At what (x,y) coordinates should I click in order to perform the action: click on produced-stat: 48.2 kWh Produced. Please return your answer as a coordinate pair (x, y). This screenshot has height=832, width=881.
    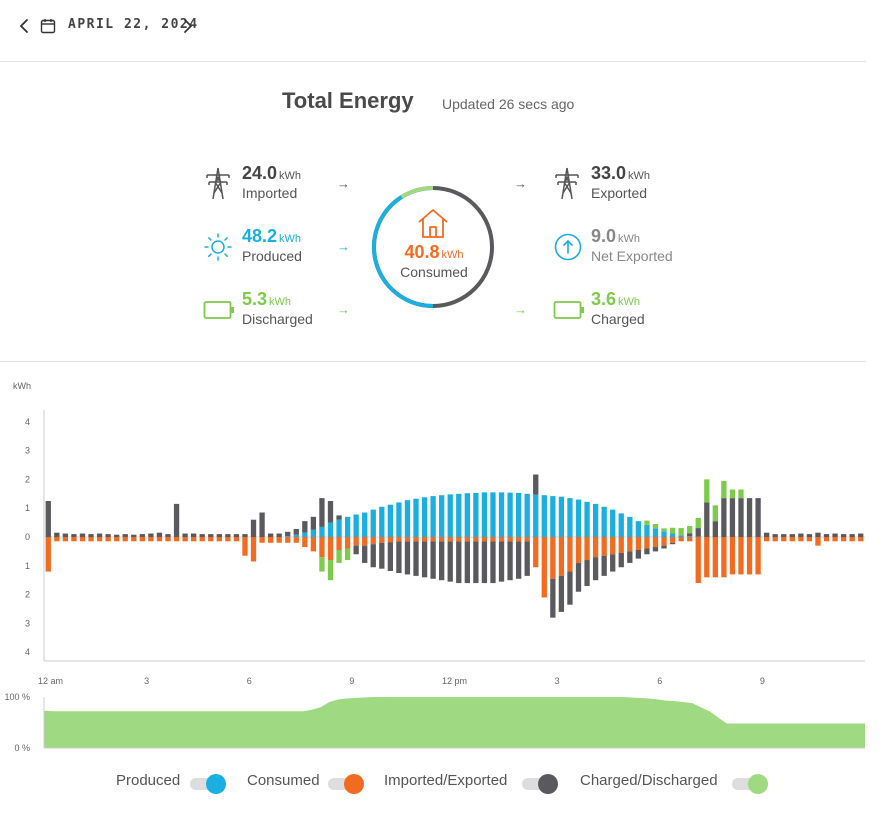
    Looking at the image, I should click on (272, 245).